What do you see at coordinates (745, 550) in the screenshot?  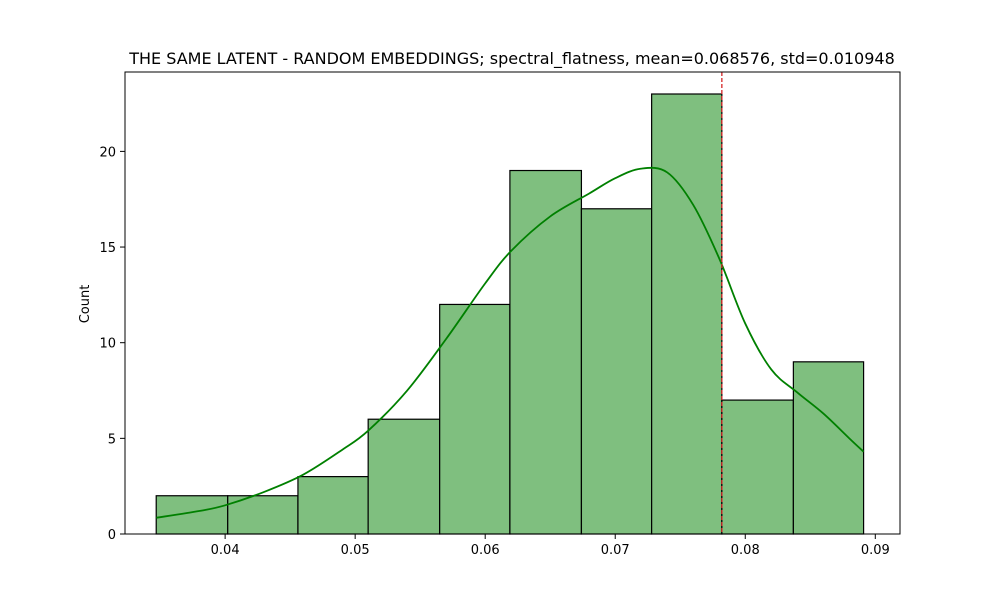 I see `x-tick-label: 0.08` at bounding box center [745, 550].